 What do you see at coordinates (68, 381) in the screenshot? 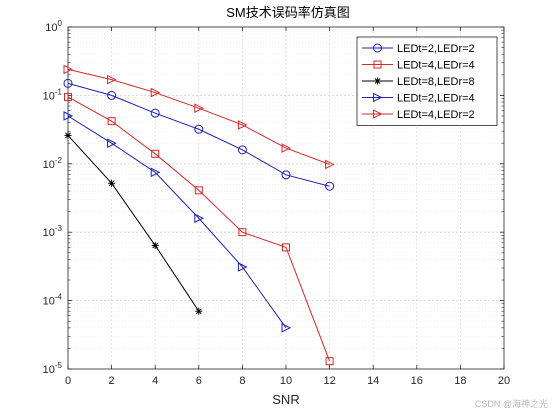
I see `x-tick-label: 0` at bounding box center [68, 381].